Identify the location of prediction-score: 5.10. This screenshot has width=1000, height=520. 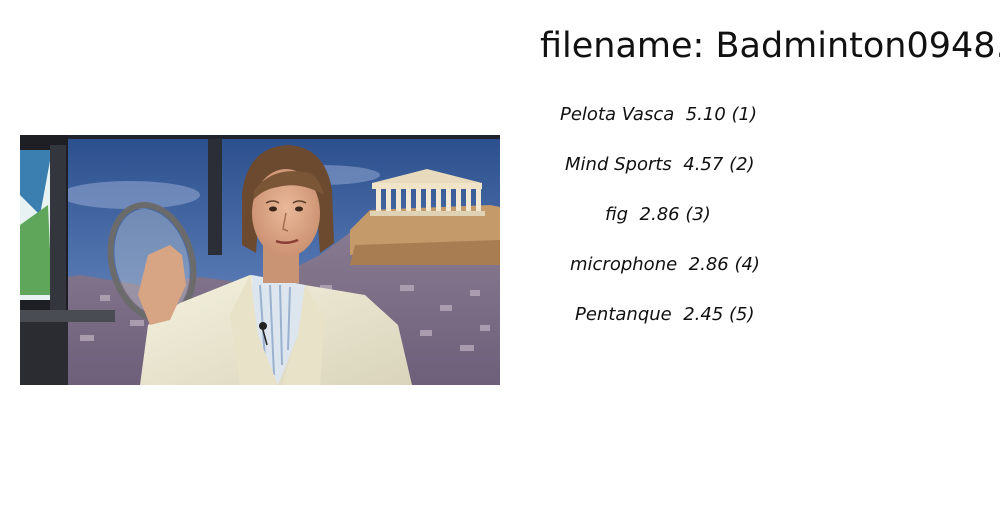
(705, 114).